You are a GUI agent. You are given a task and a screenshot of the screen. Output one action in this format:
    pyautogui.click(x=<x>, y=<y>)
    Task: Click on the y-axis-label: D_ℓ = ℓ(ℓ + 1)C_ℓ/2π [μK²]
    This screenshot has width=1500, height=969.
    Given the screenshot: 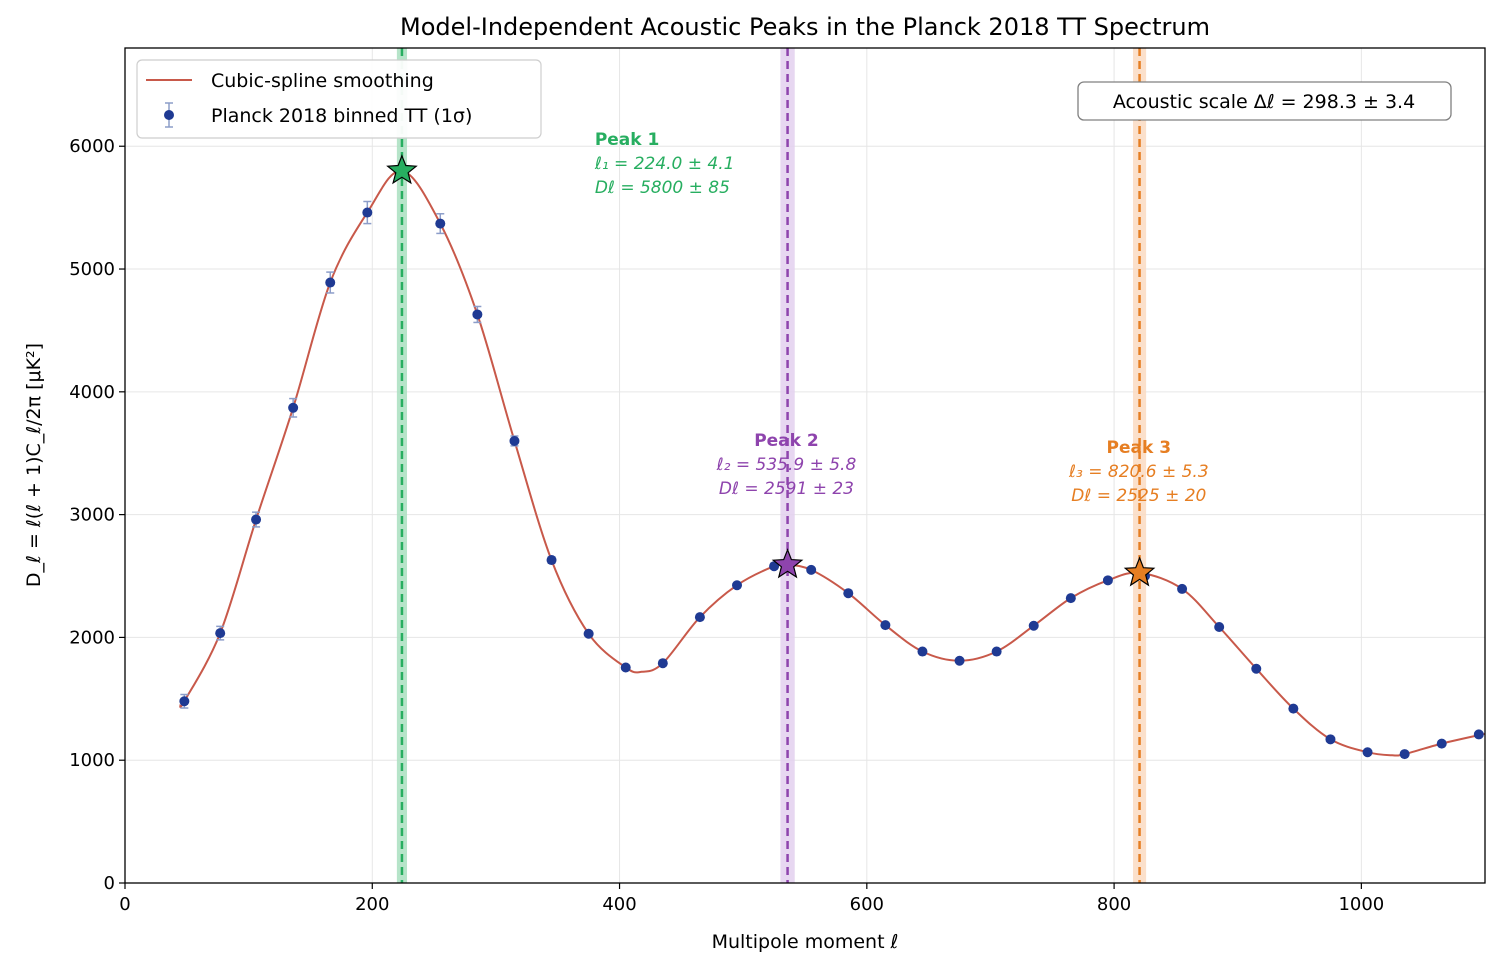 What is the action you would take?
    pyautogui.click(x=34, y=465)
    